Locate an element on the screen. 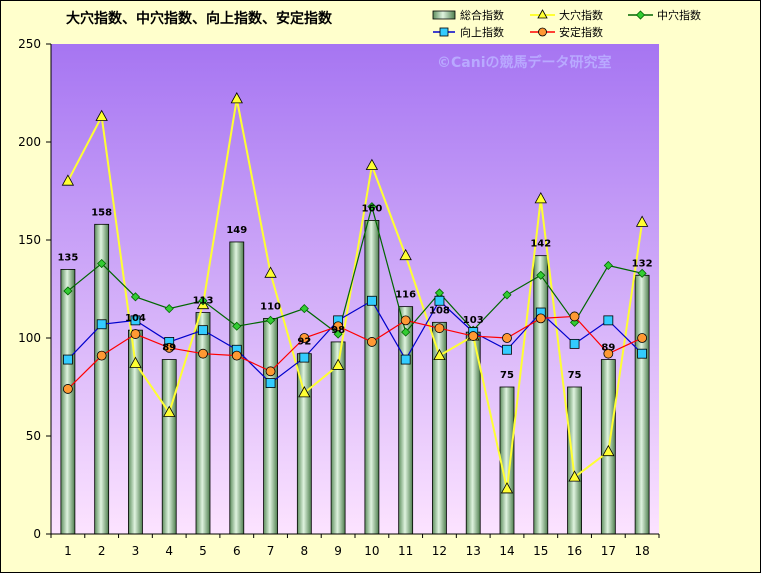 The height and width of the screenshot is (573, 761). bar-data-label: 158 is located at coordinates (101, 212).